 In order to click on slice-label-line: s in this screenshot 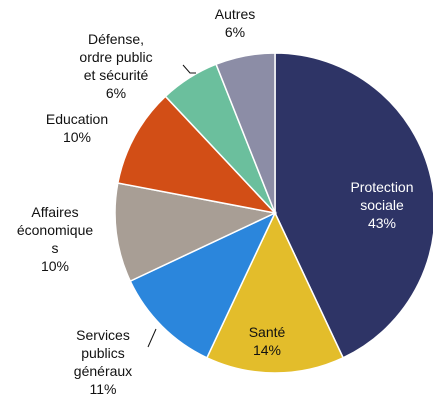, I will do `click(55, 248)`.